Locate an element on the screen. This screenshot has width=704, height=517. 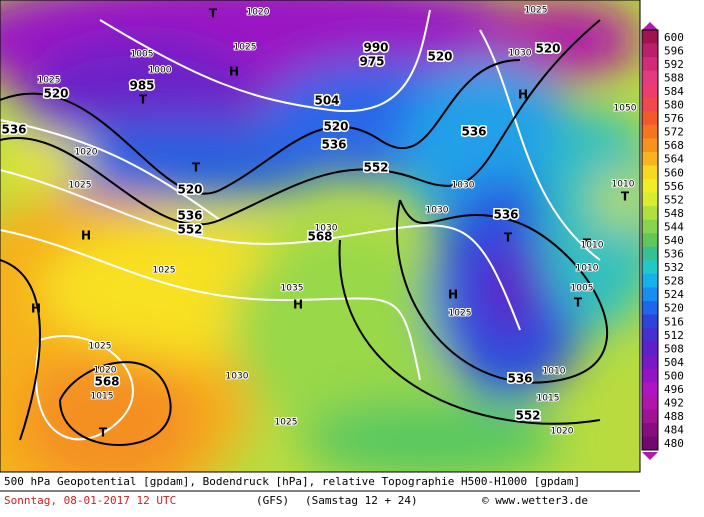
legend-label: 512 is located at coordinates (674, 335).